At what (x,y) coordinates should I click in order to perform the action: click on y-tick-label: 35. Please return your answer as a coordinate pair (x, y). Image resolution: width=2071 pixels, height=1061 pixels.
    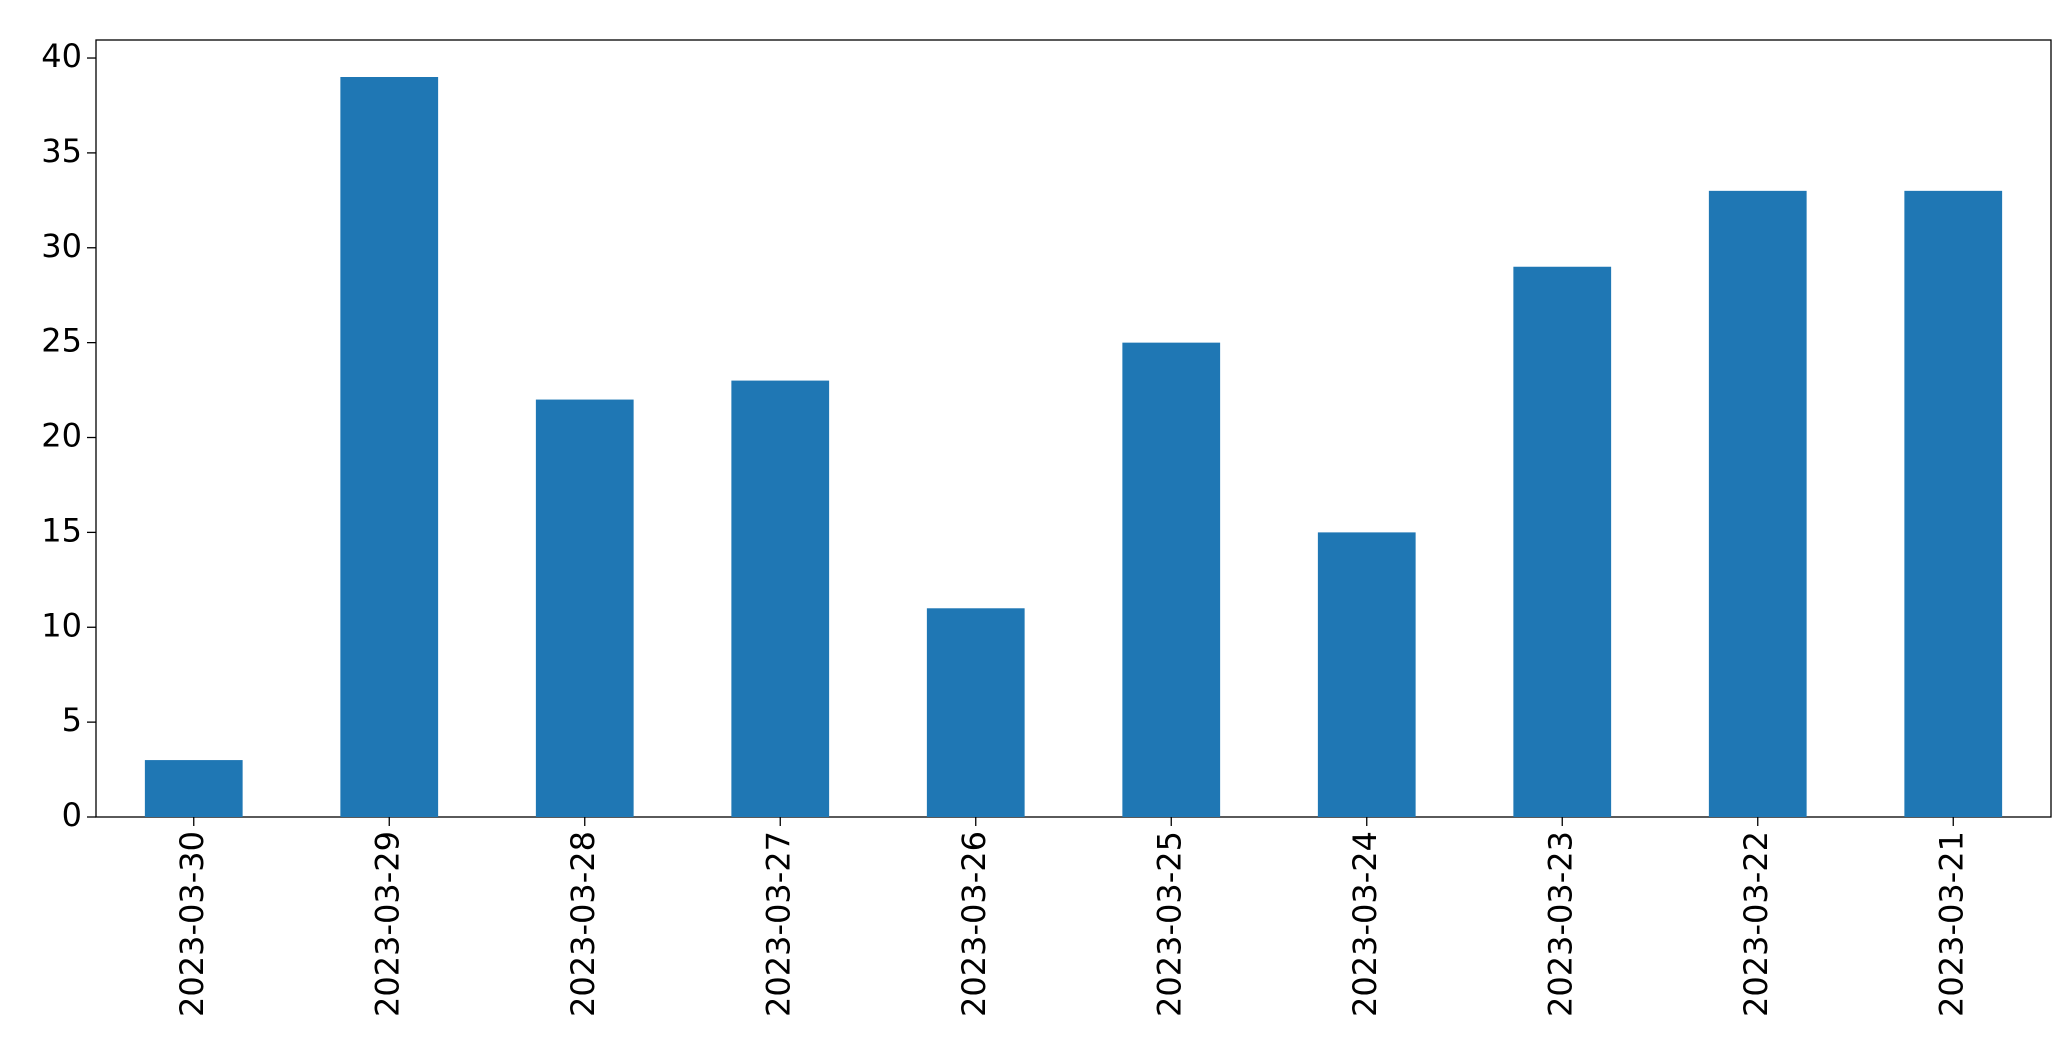
    Looking at the image, I should click on (61, 151).